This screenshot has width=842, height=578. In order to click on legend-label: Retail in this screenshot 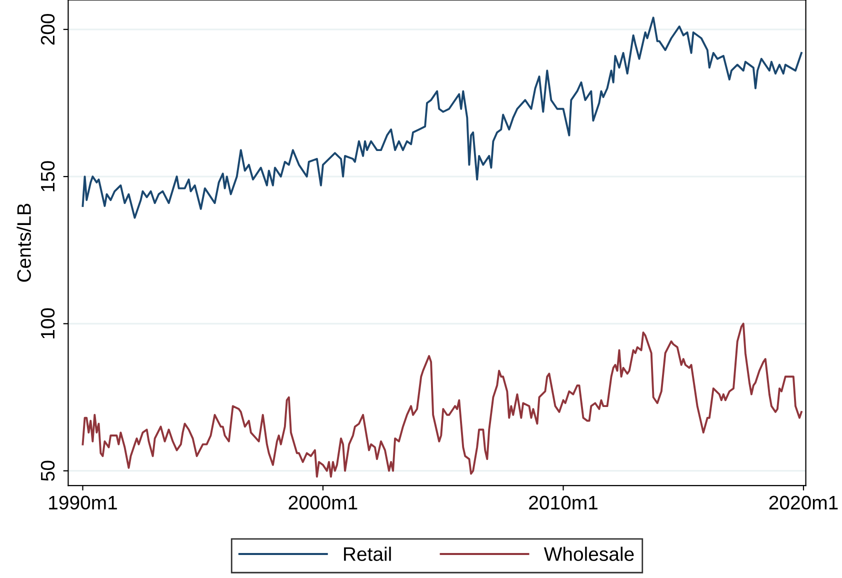, I will do `click(367, 553)`.